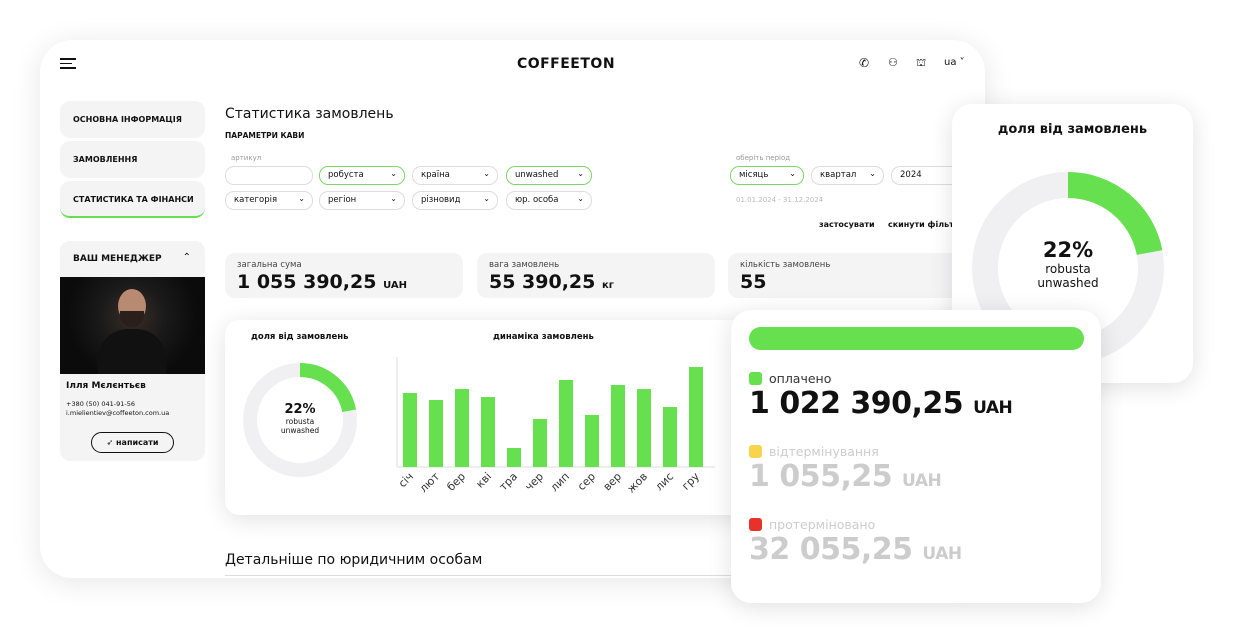  What do you see at coordinates (613, 482) in the screenshot?
I see `x-tick-label: вер` at bounding box center [613, 482].